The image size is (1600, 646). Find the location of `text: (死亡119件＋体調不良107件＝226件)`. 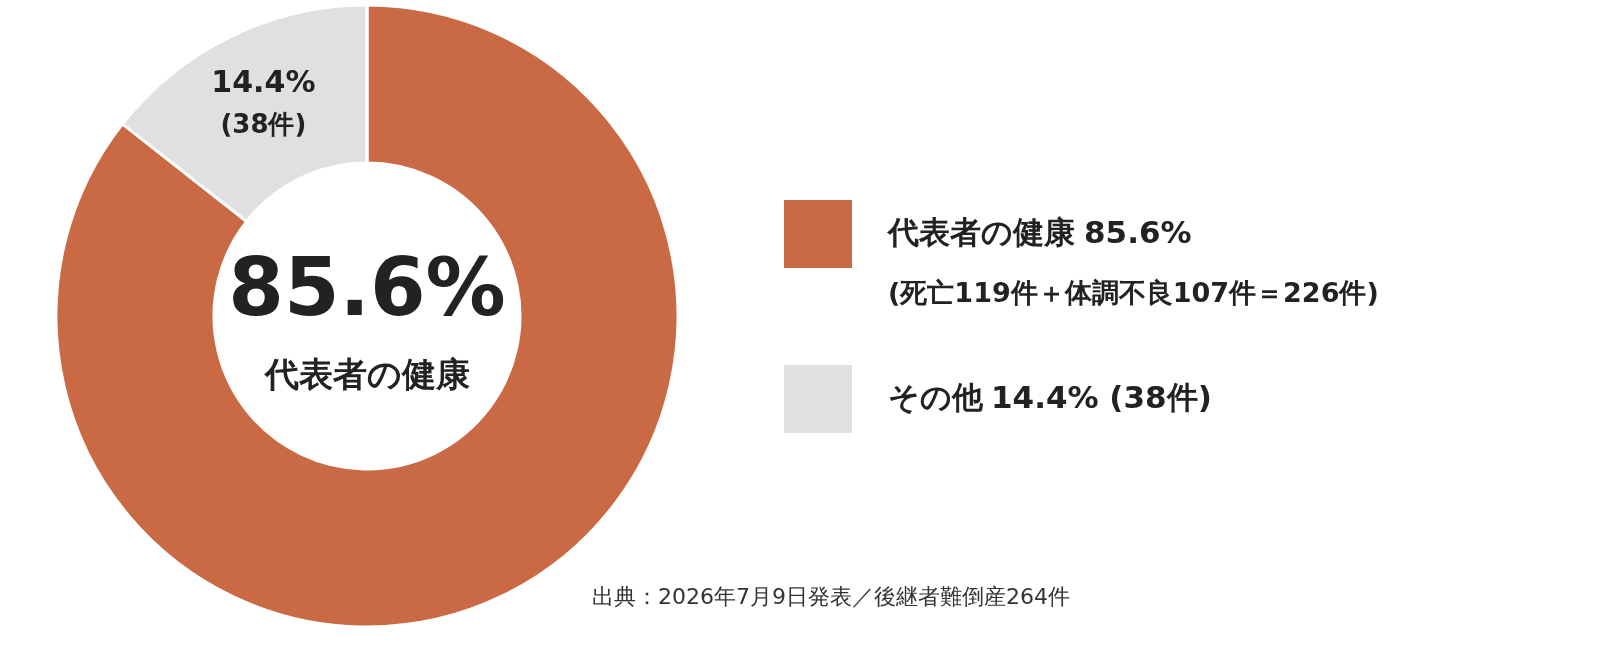

text: (死亡119件＋体調不良107件＝226件) is located at coordinates (1133, 292).